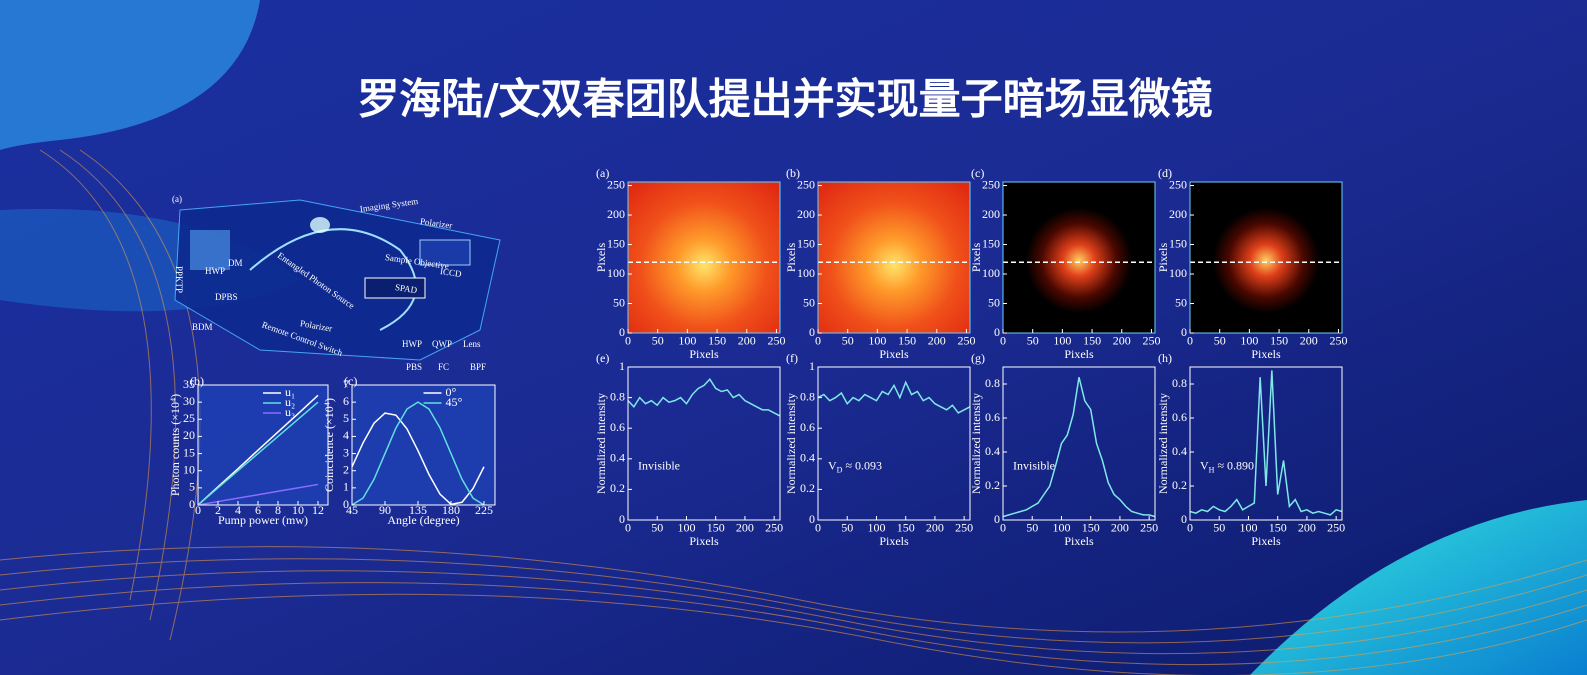 This screenshot has width=1587, height=675. I want to click on x-tick-label: 6, so click(258, 510).